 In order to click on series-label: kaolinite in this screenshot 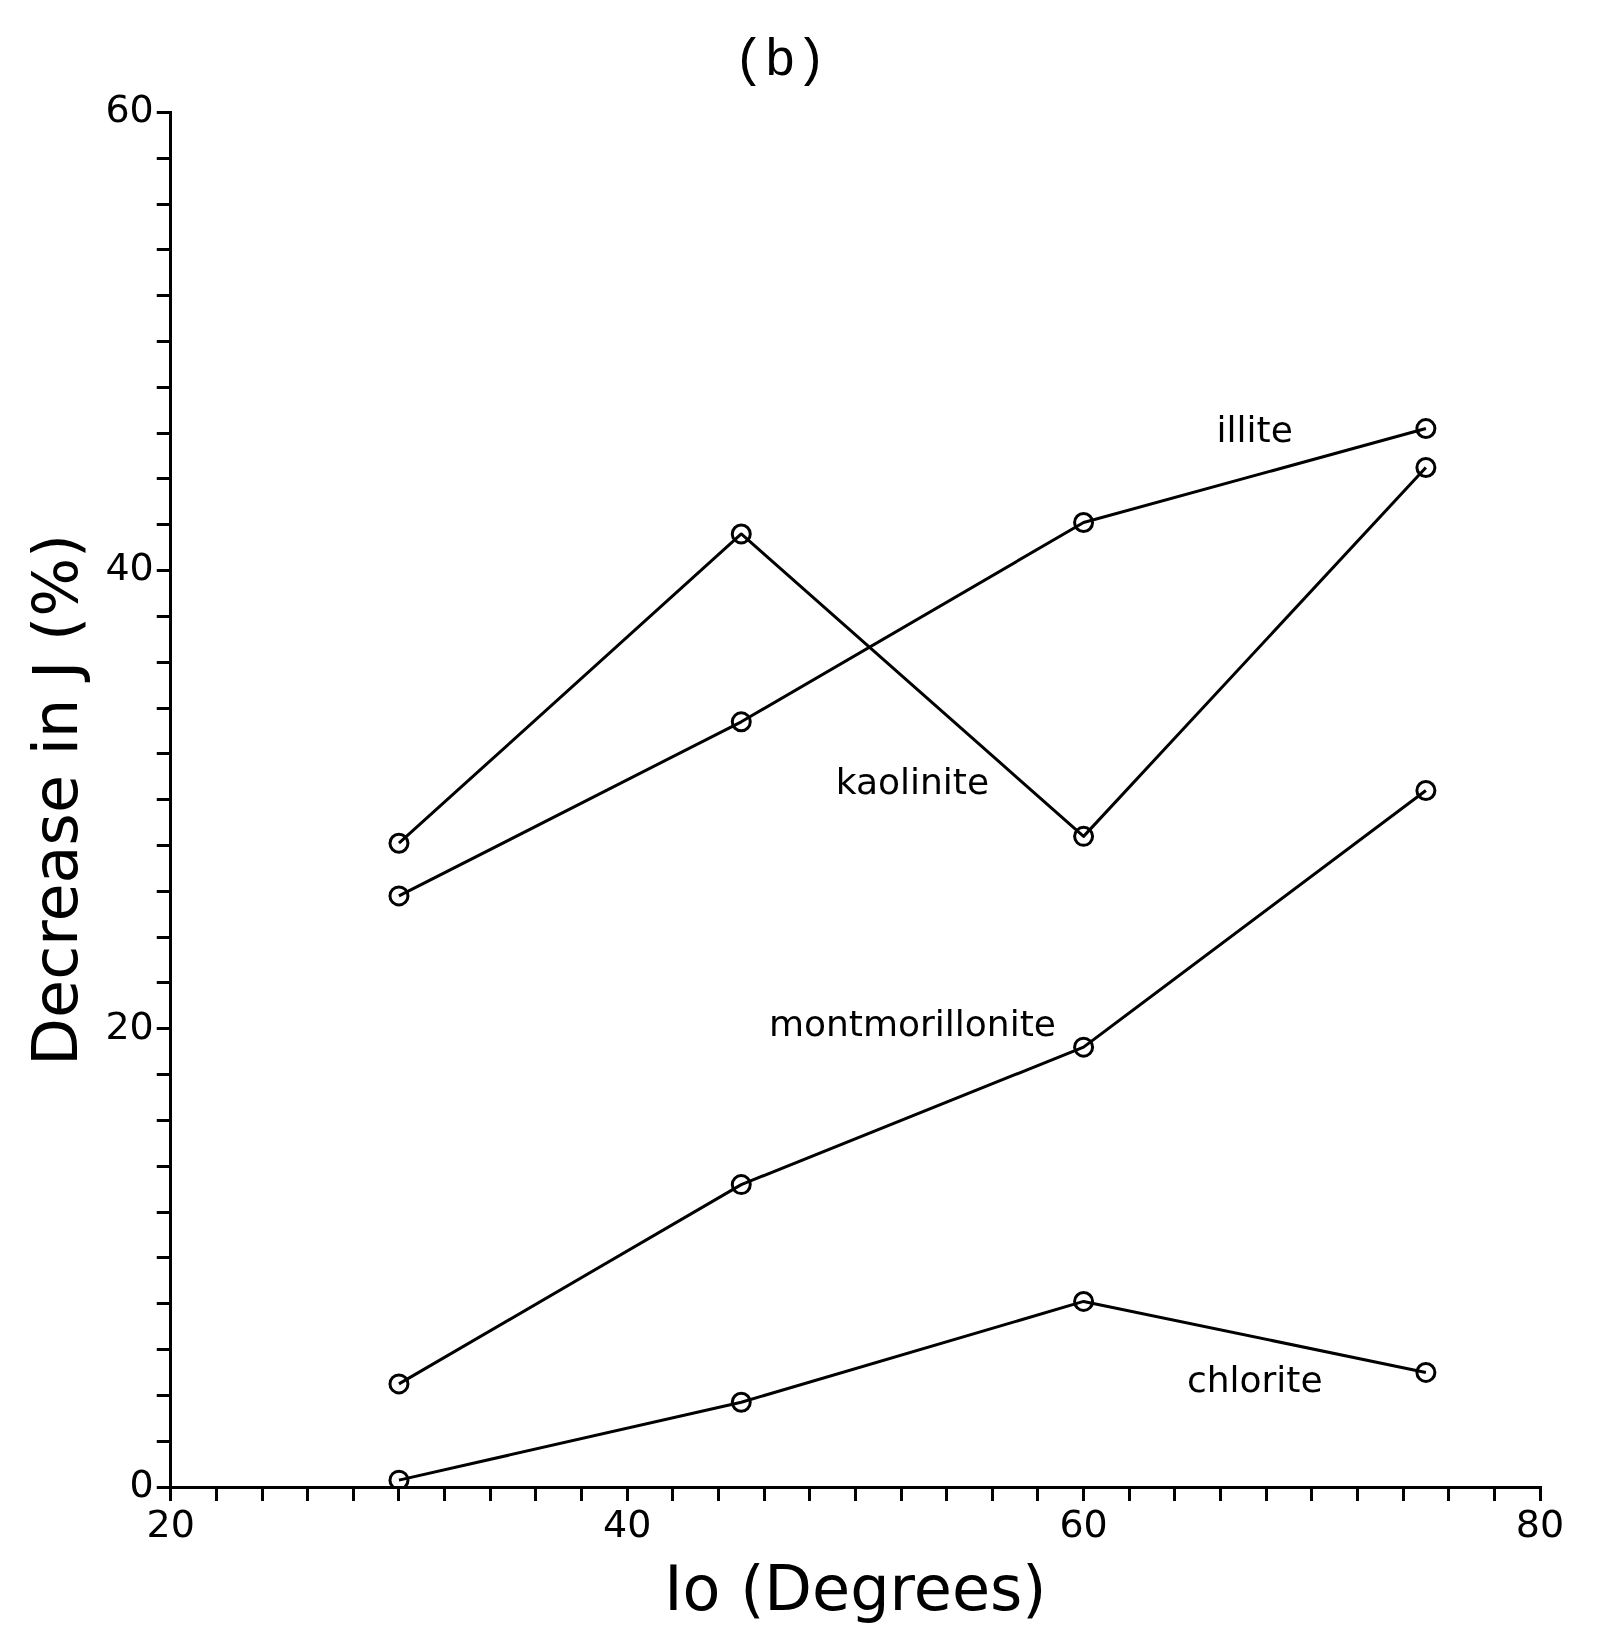, I will do `click(912, 782)`.